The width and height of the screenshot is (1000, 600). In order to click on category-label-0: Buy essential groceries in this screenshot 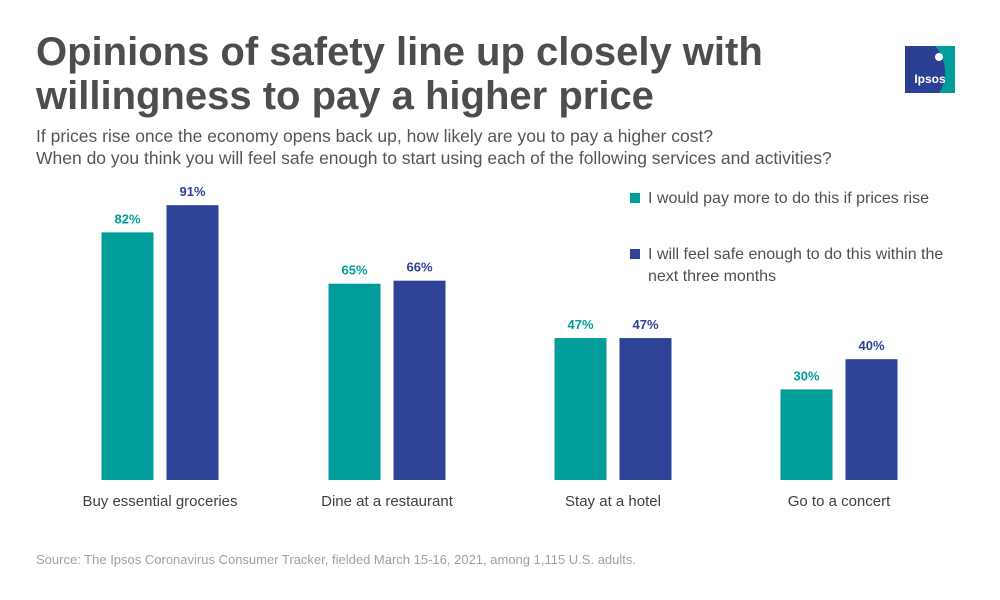, I will do `click(159, 501)`.